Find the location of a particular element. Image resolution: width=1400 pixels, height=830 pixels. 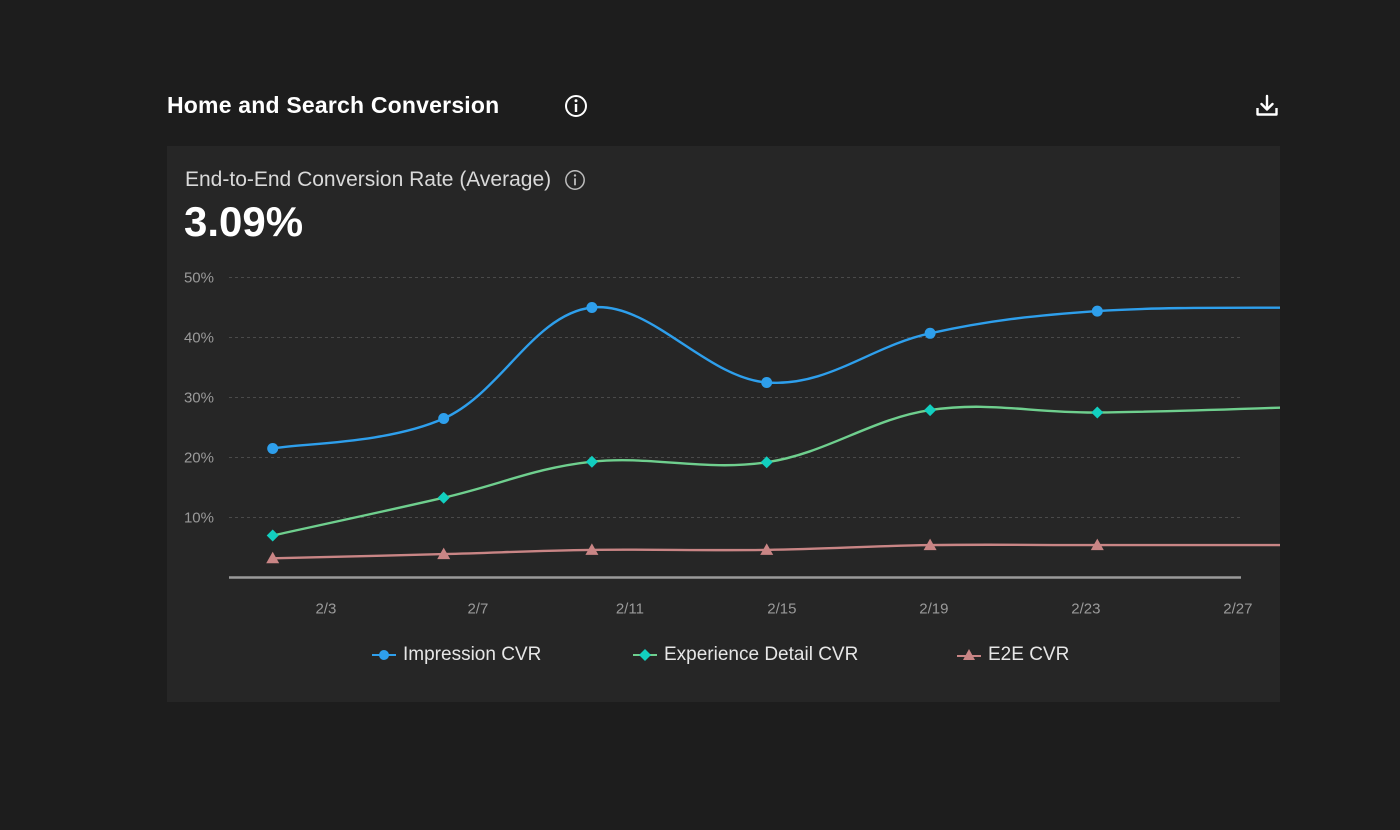

y-tick-label: 10% is located at coordinates (199, 518).